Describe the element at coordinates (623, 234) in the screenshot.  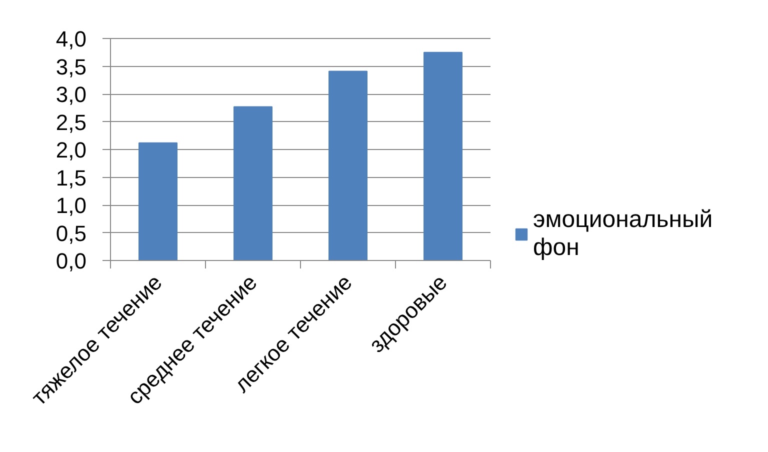
I see `legend-label: эмоциональный фон` at that location.